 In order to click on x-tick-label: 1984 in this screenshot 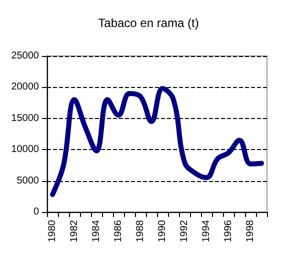, I will do `click(96, 231)`.